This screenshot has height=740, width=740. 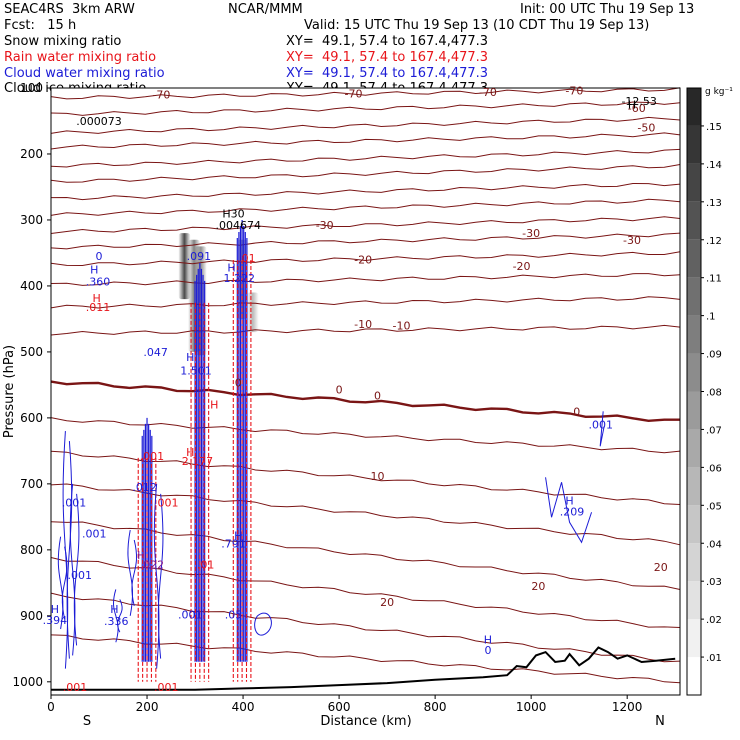 I want to click on x-tick-label: 0, so click(x=51, y=707).